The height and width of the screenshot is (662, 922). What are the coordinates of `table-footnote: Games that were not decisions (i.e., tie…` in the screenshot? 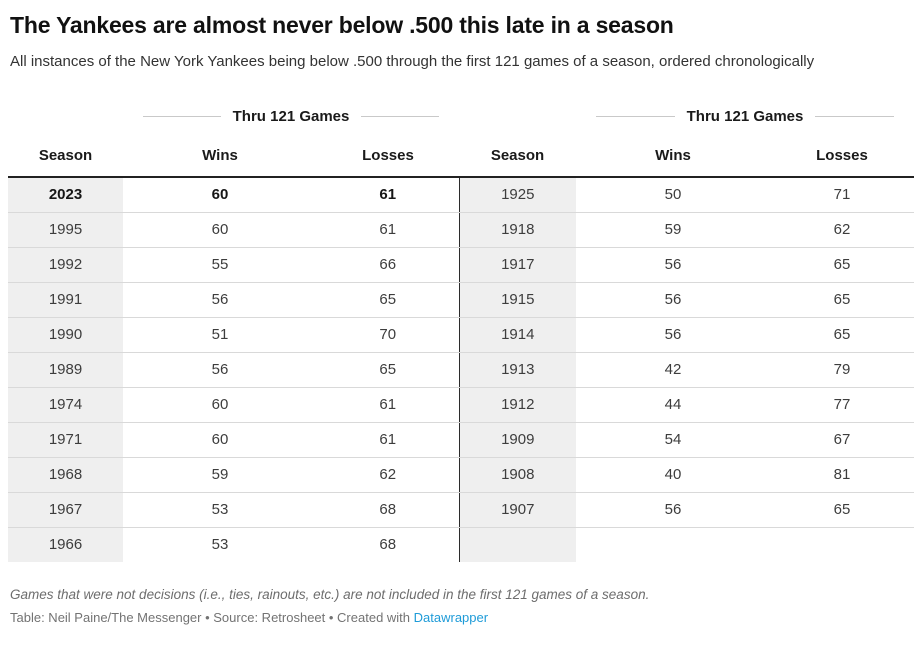 It's located at (330, 594).